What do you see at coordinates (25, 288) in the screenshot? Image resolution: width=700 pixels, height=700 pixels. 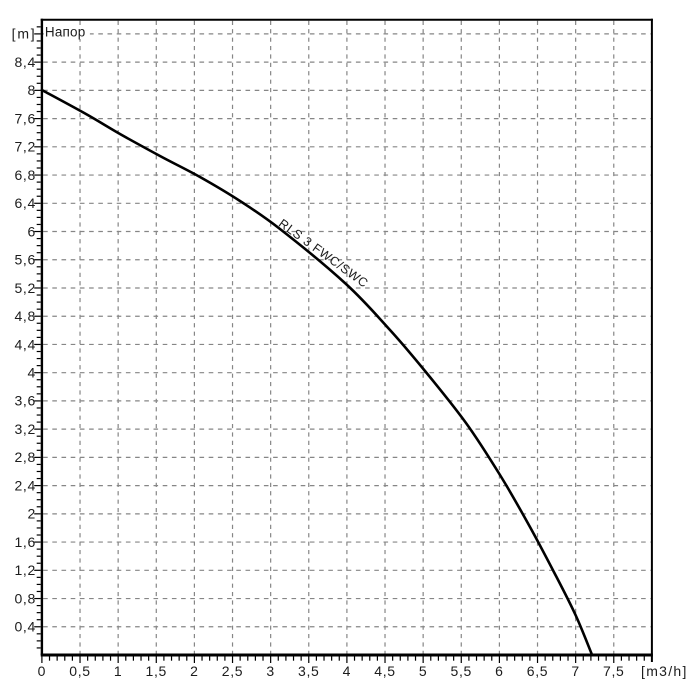 I see `svg-text: 5,2` at bounding box center [25, 288].